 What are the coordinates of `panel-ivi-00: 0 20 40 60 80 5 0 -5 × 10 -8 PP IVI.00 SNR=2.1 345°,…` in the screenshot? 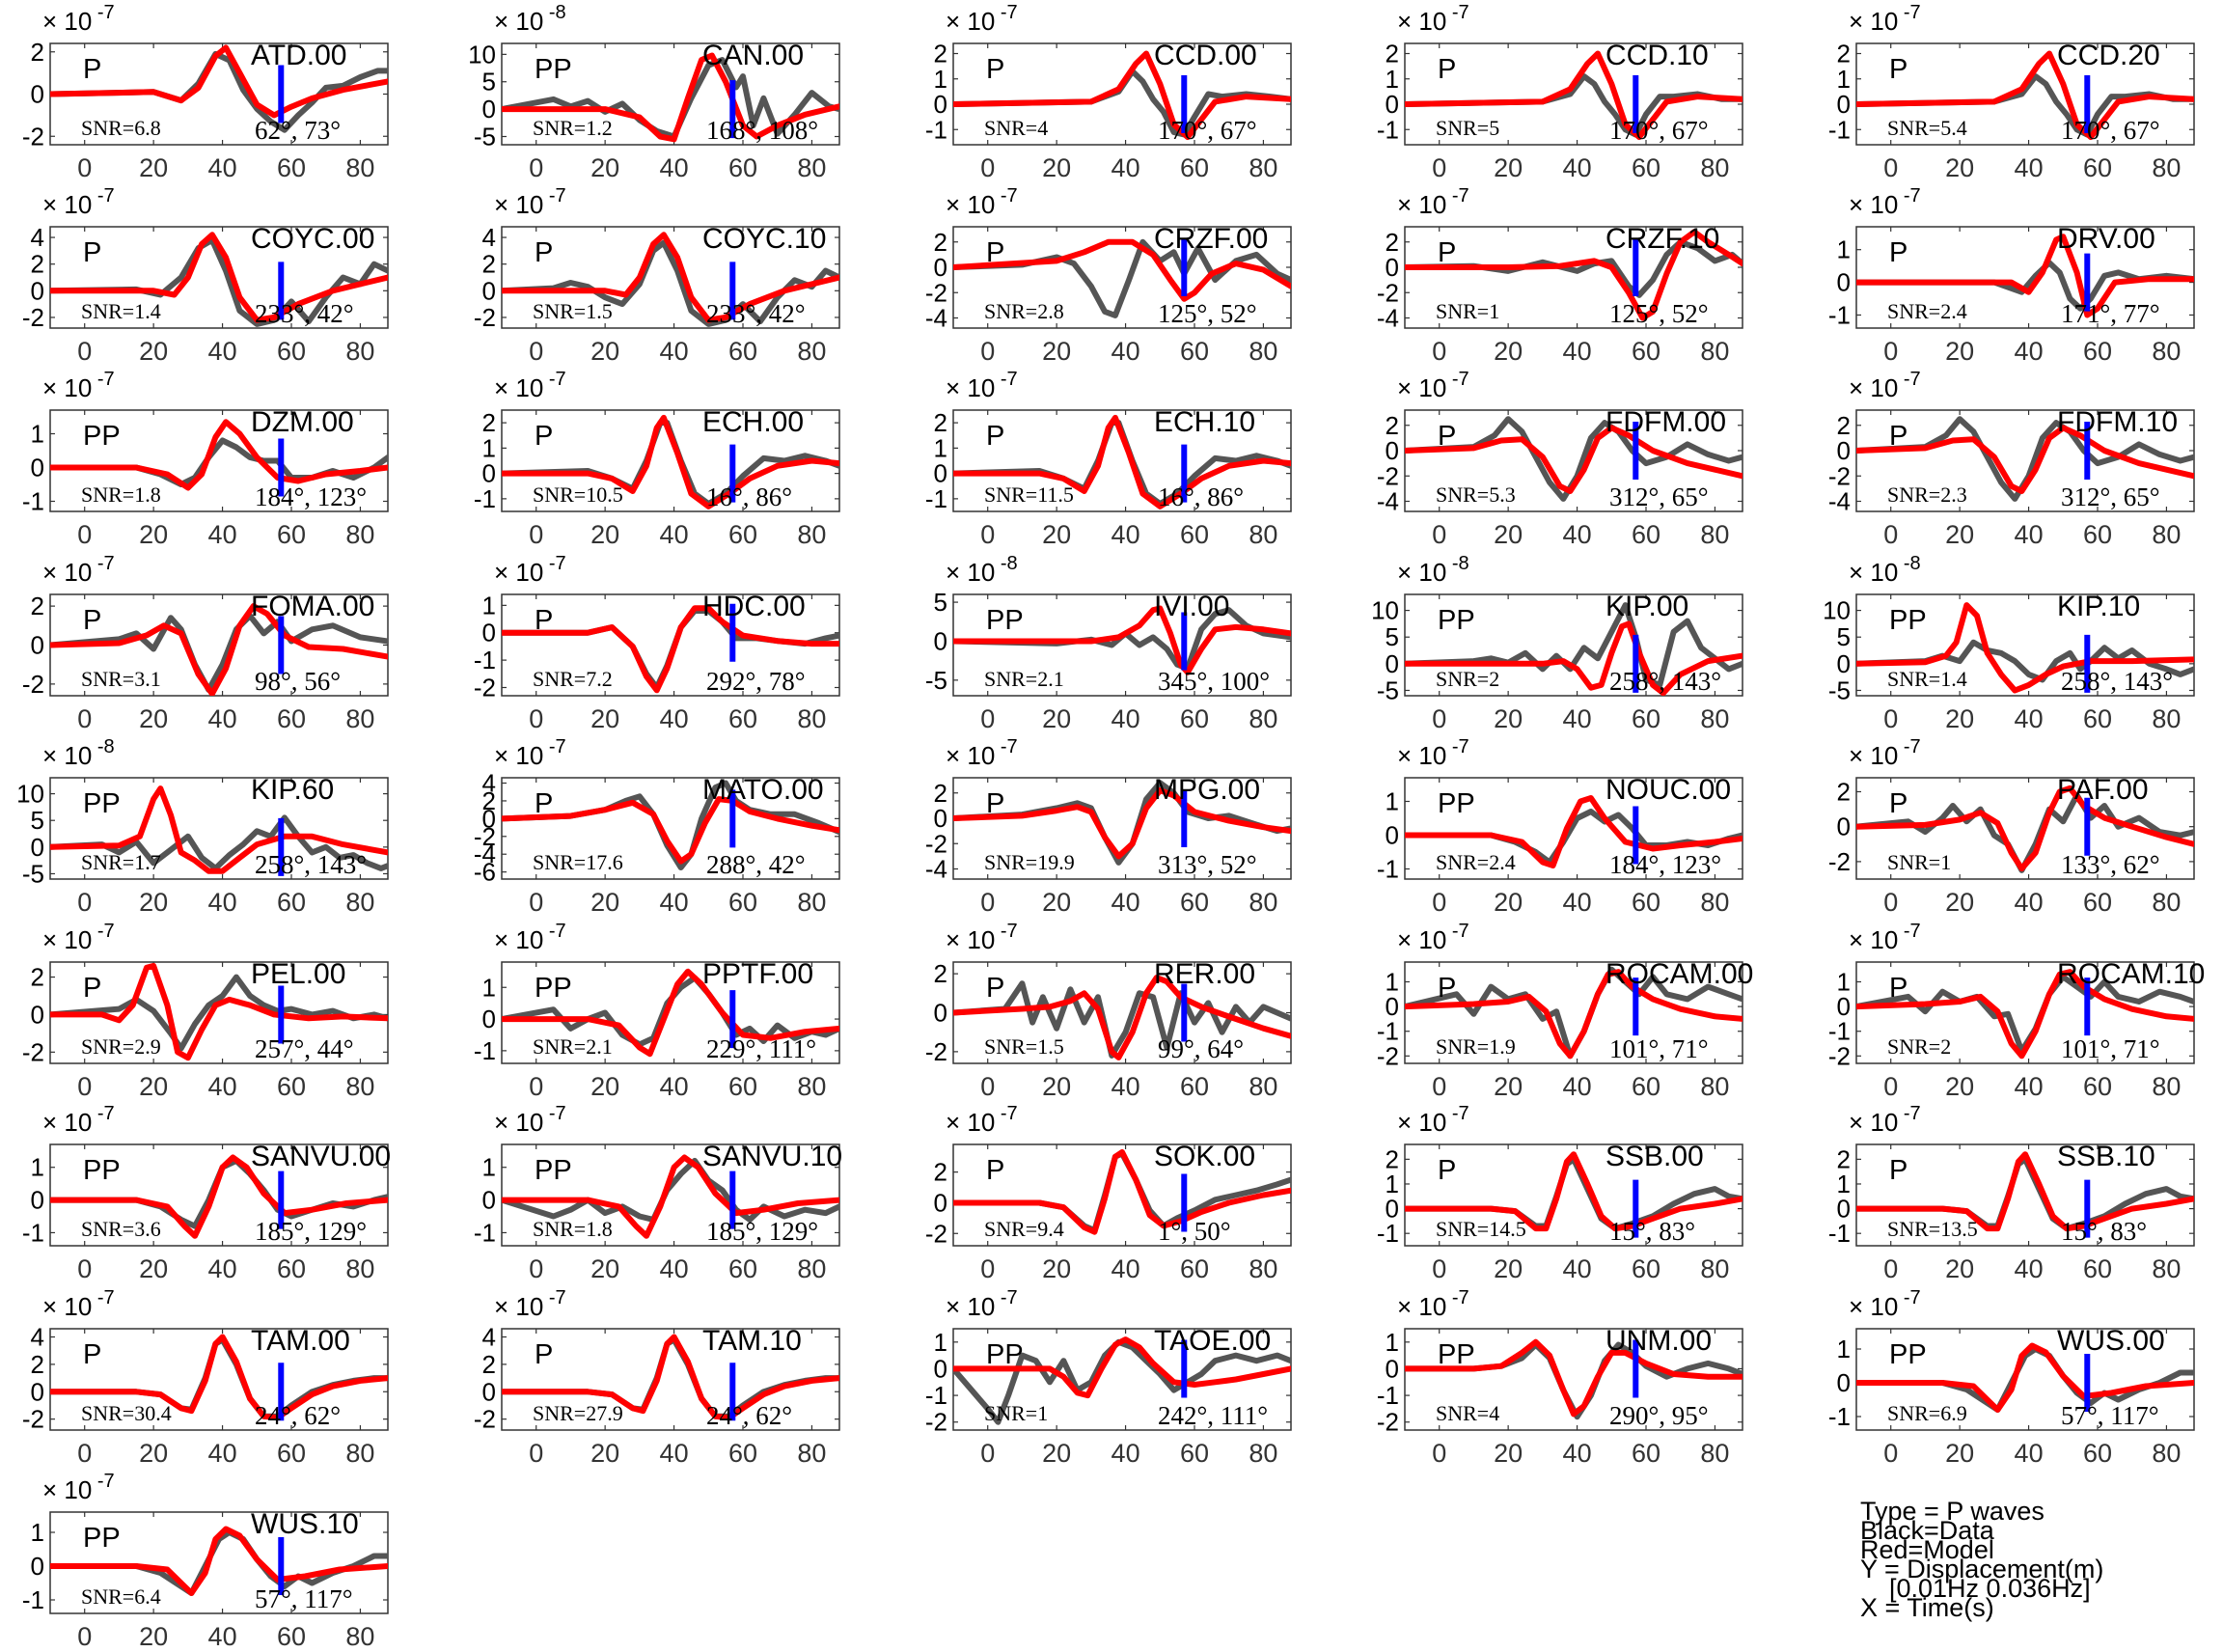 It's located at (1108, 643).